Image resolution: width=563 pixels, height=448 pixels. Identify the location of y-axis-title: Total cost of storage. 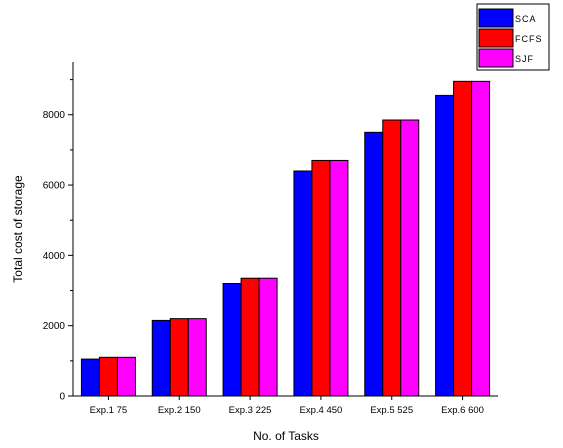
(18, 229).